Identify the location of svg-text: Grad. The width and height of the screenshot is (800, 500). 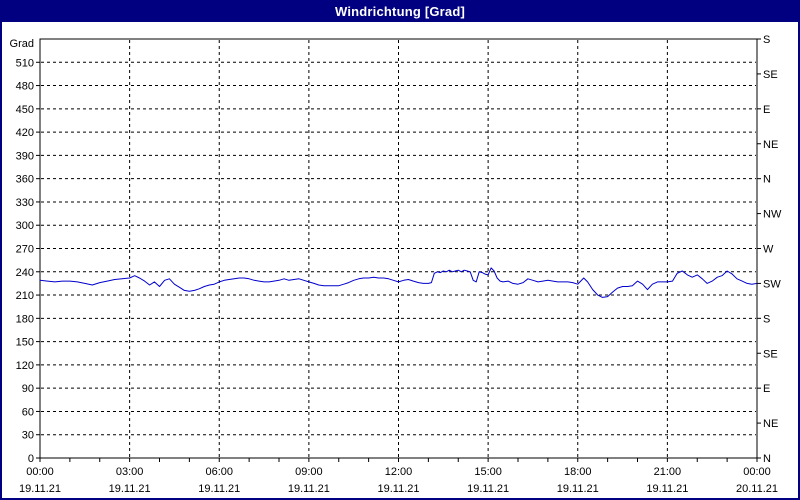
(22, 44).